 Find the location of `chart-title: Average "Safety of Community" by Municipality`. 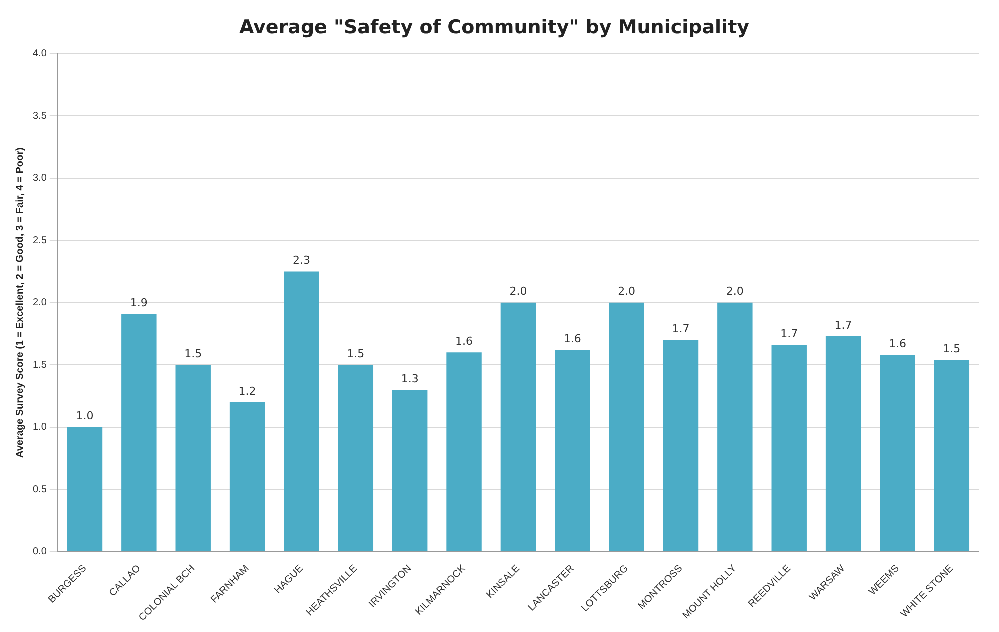

chart-title: Average "Safety of Community" by Municipality is located at coordinates (494, 27).